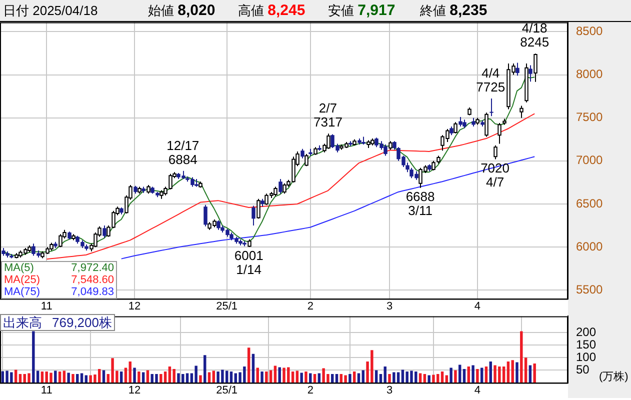 The width and height of the screenshot is (631, 400). What do you see at coordinates (183, 153) in the screenshot?
I see `annotation: 12/17 6884` at bounding box center [183, 153].